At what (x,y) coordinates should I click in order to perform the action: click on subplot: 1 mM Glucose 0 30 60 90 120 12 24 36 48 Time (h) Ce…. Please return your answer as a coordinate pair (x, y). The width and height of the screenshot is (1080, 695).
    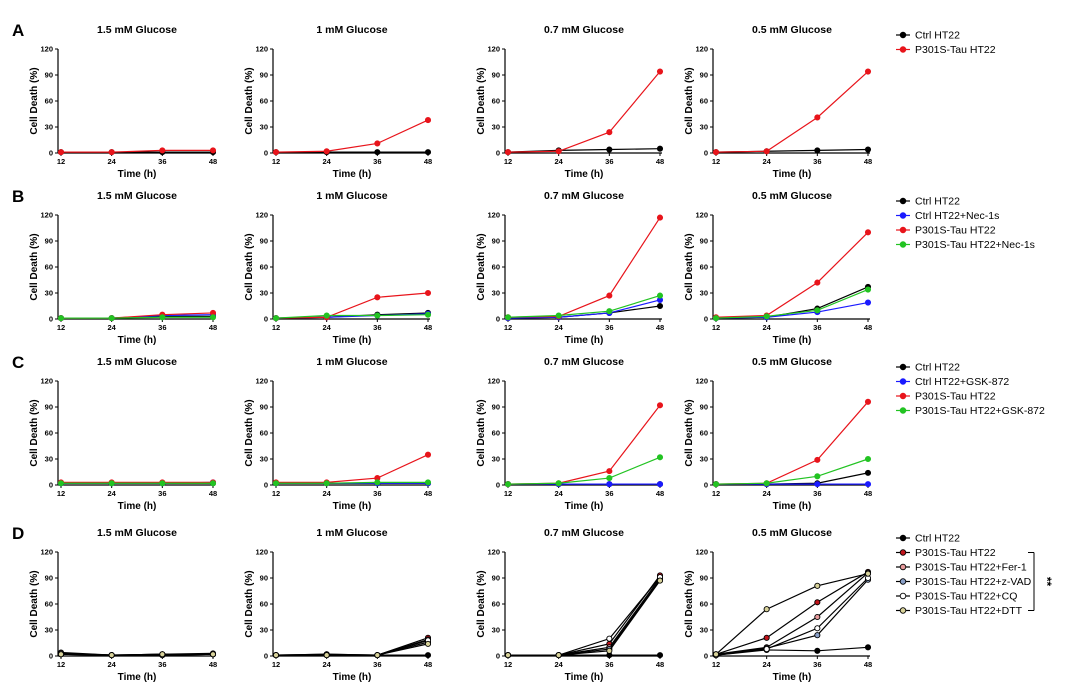
    Looking at the image, I should click on (338, 102).